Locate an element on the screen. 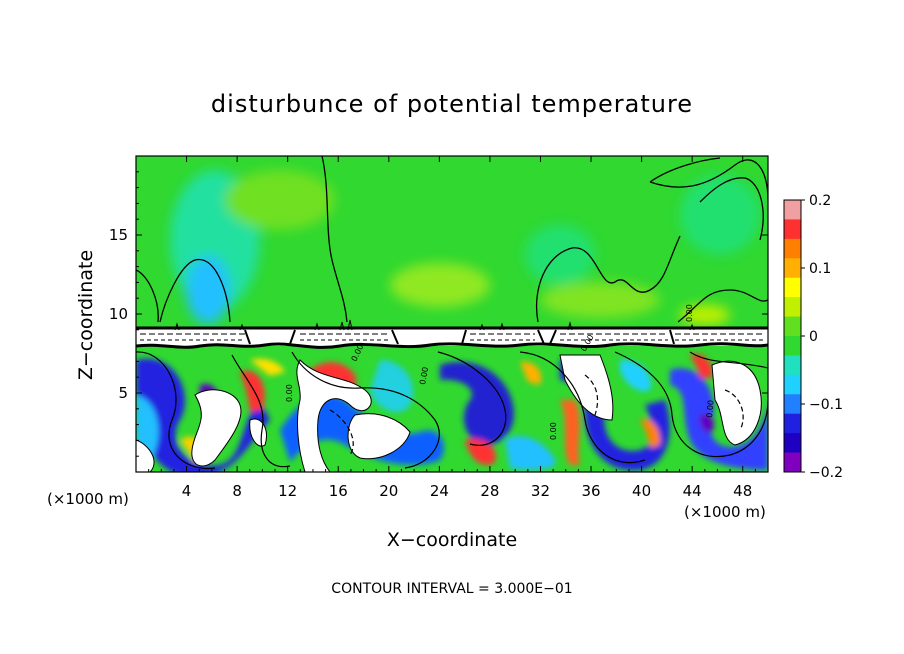 The image size is (904, 654). contour-interval-note: CONTOUR INTERVAL = 3.000E−01 is located at coordinates (451, 589).